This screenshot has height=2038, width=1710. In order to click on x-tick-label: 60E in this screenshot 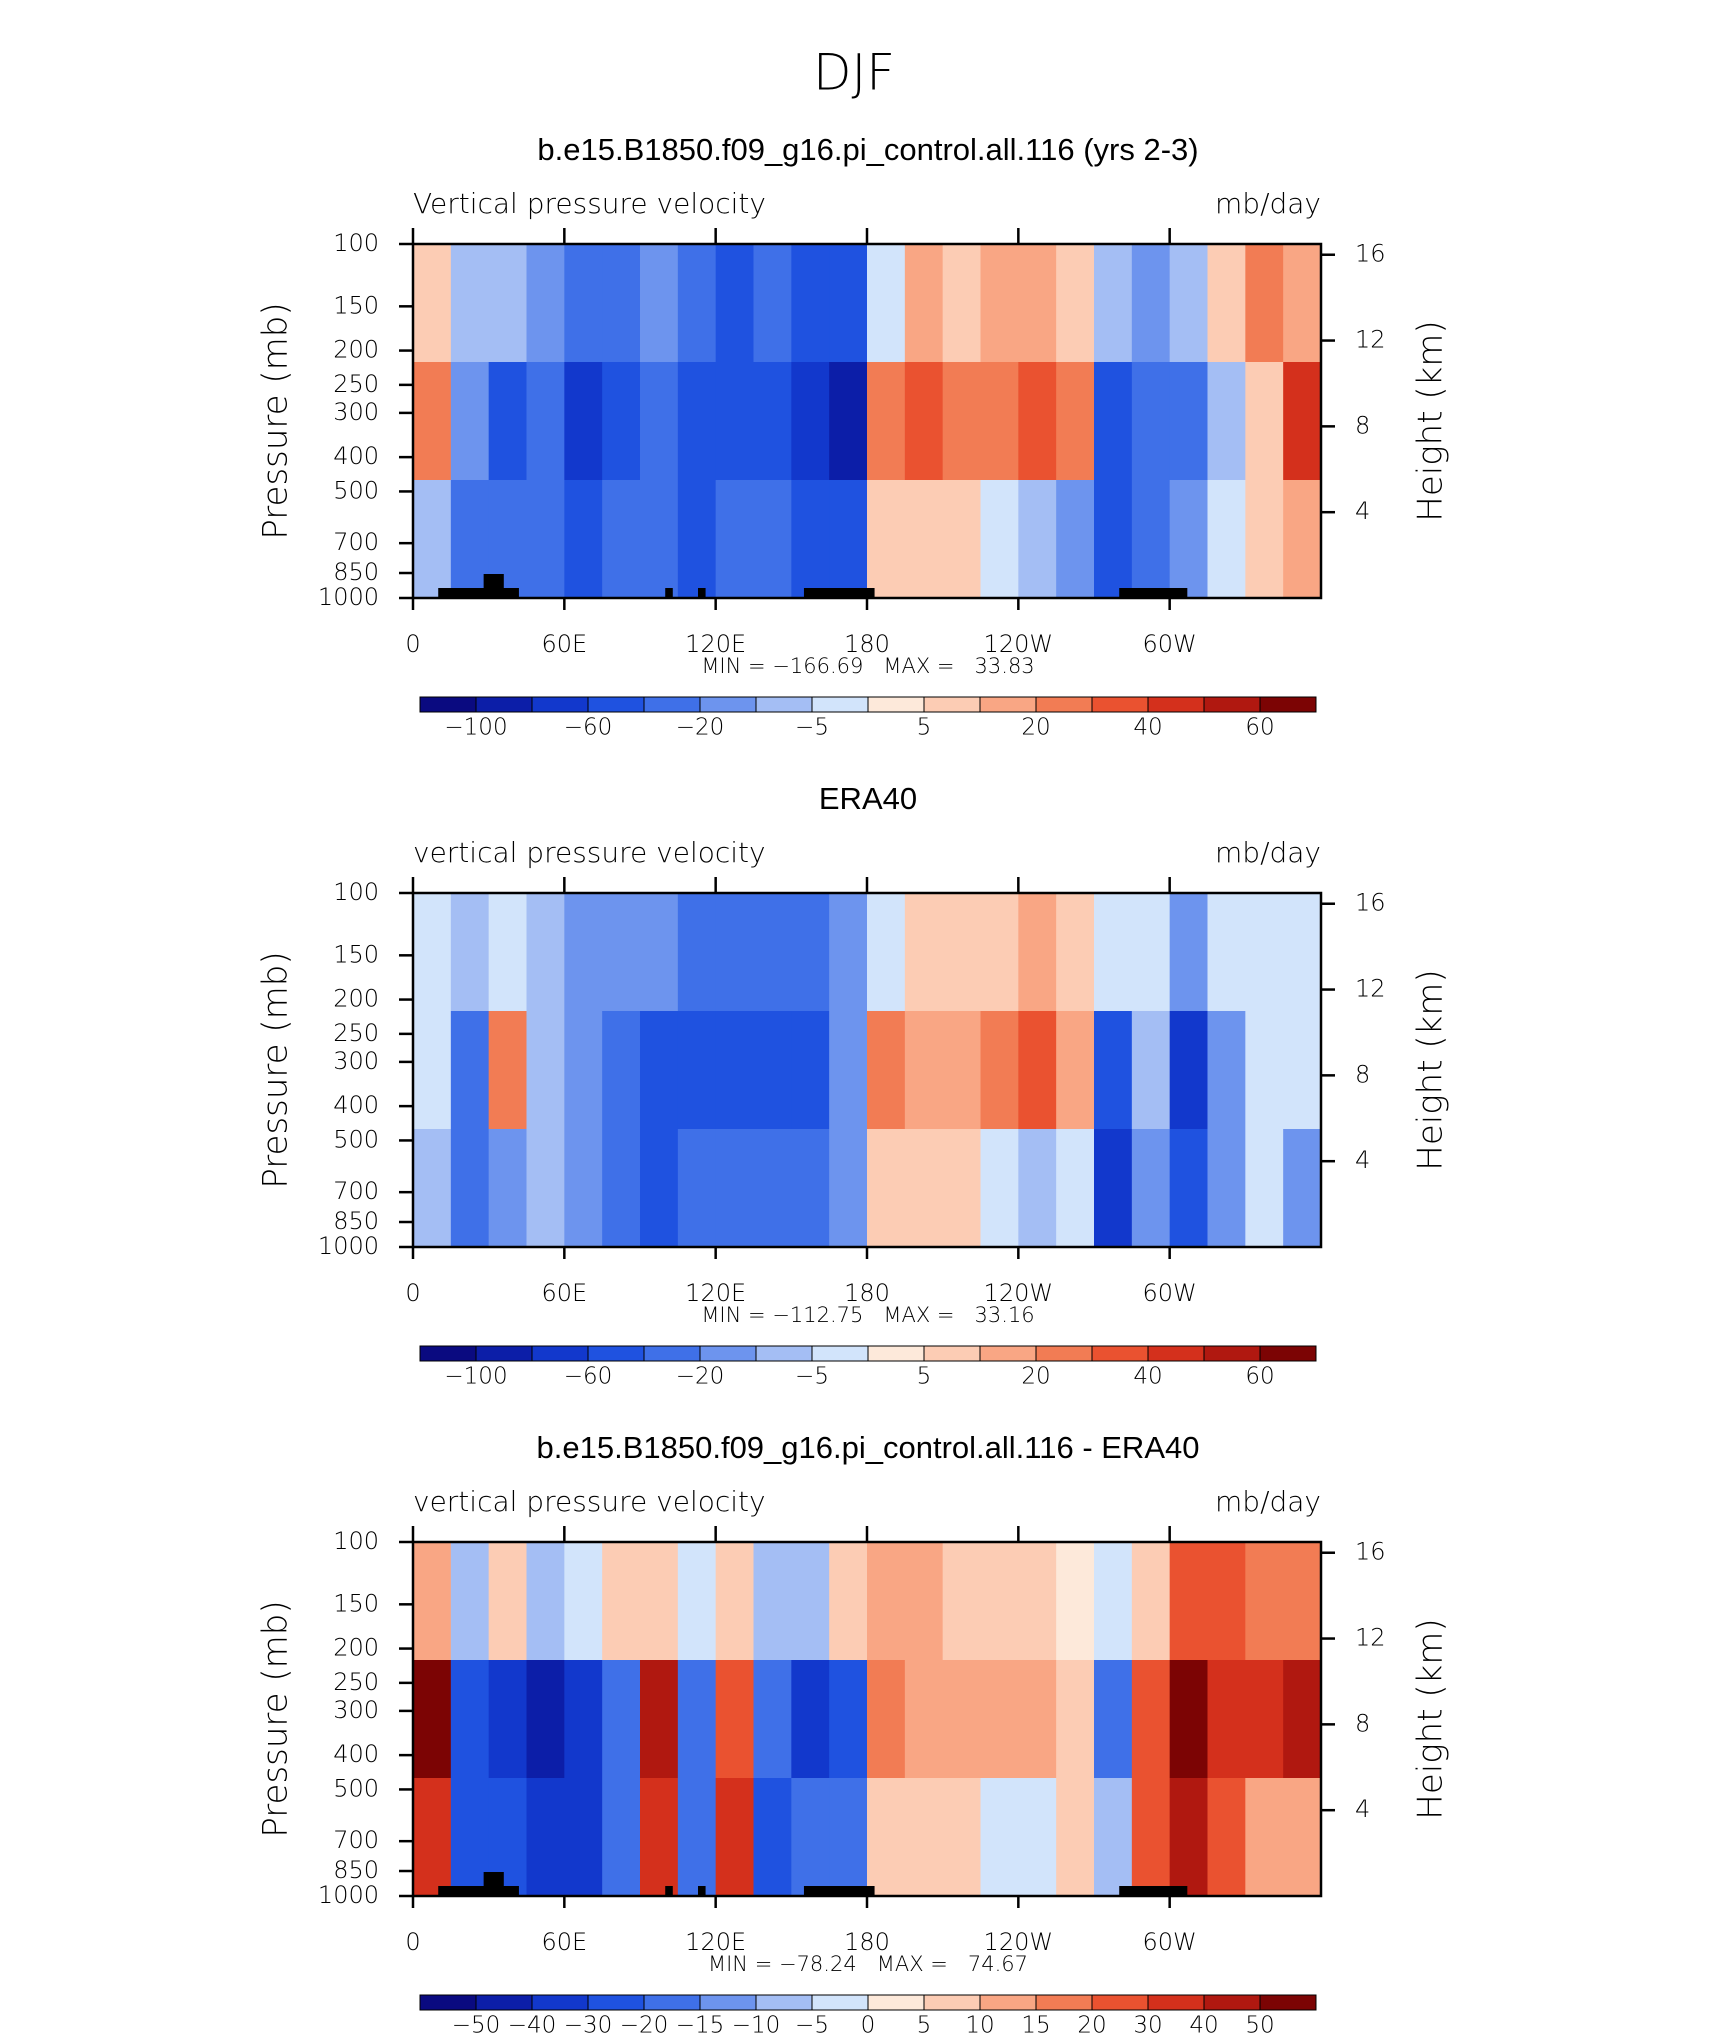, I will do `click(564, 1293)`.